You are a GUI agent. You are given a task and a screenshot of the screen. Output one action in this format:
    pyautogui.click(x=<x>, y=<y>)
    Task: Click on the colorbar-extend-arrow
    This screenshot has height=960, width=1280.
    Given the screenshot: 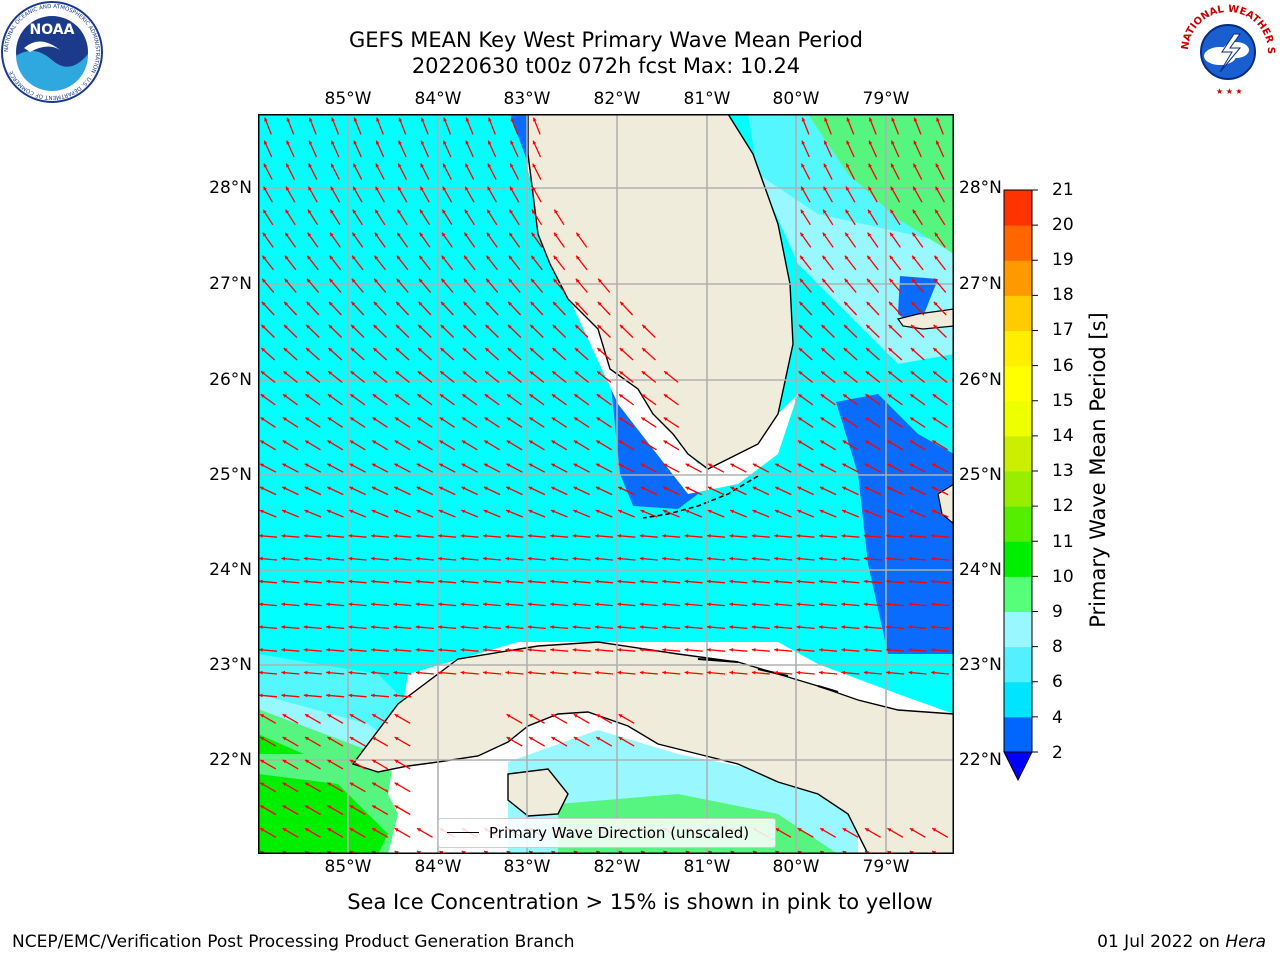 What is the action you would take?
    pyautogui.click(x=1018, y=766)
    